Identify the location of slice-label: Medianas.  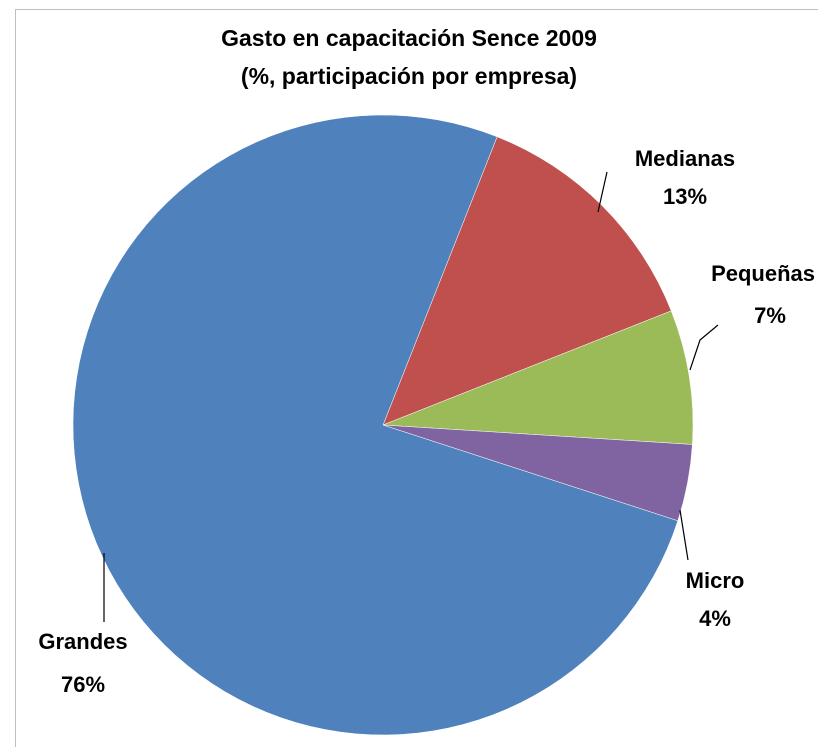
(685, 158).